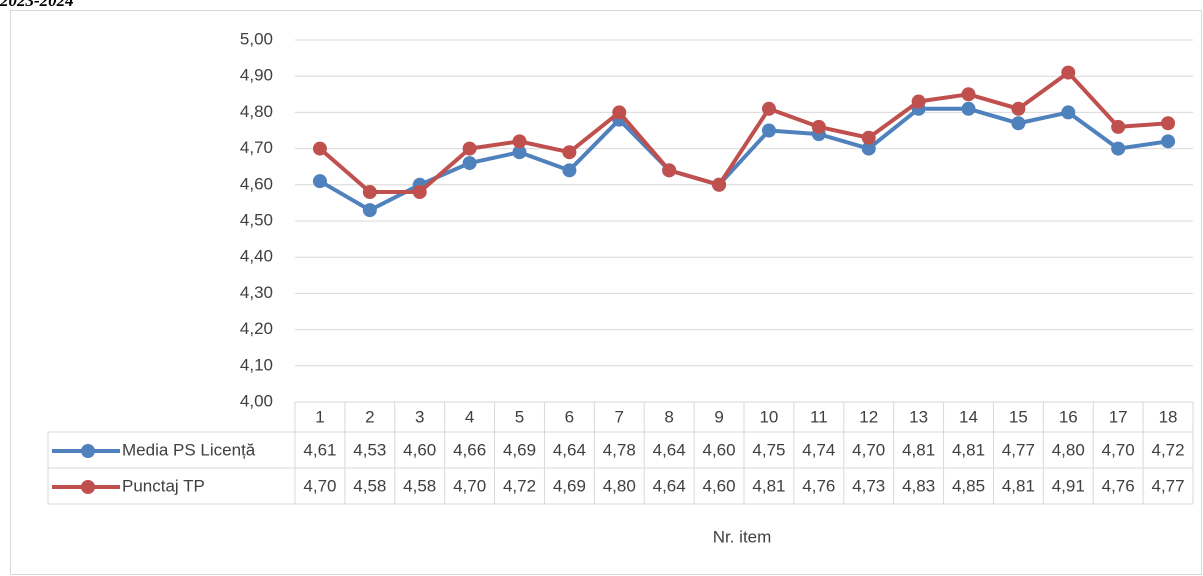  What do you see at coordinates (1018, 416) in the screenshot?
I see `x-tick-label: 15` at bounding box center [1018, 416].